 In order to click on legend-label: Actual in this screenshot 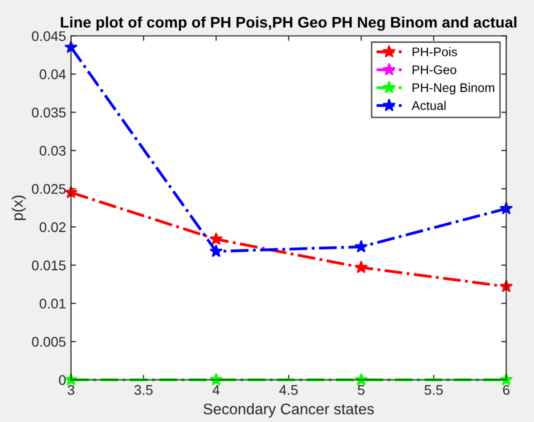, I will do `click(429, 105)`.